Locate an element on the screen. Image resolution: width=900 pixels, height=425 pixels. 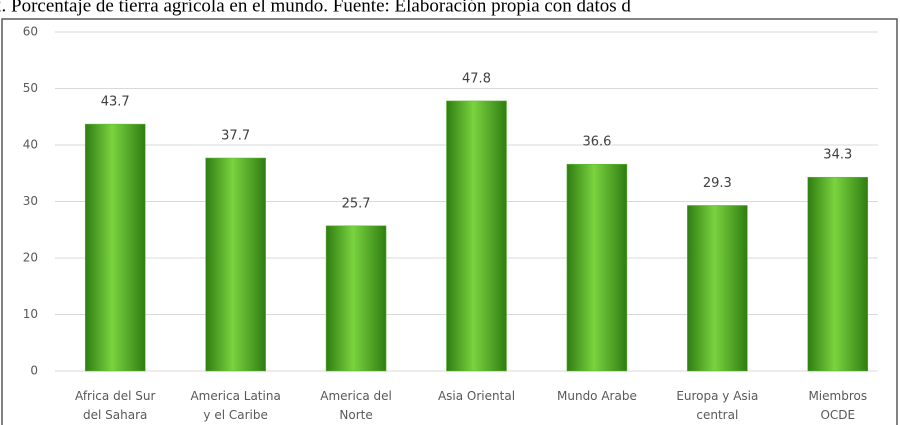
x-tick-line: del Sahara is located at coordinates (115, 415).